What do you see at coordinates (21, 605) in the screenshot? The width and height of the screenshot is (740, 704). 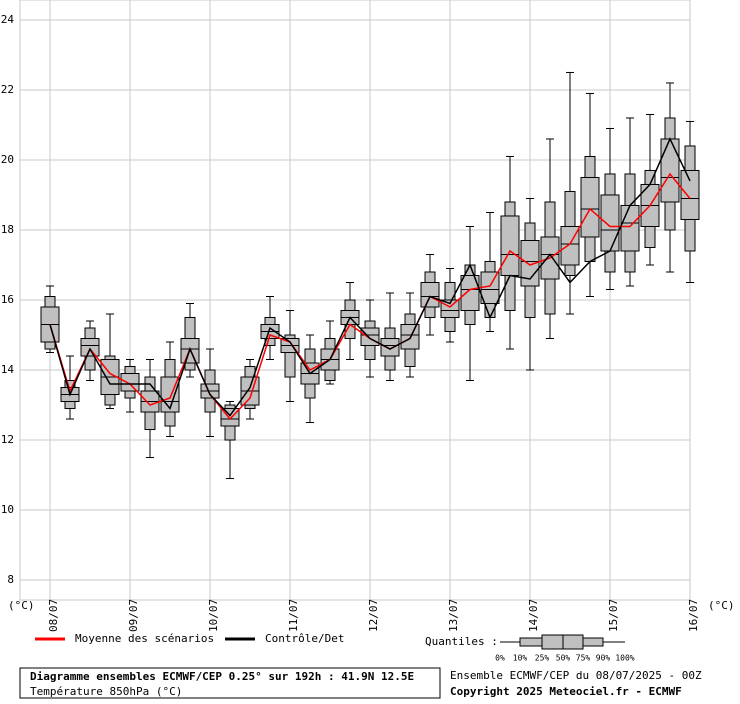 I see `y-axis-label: (°C)` at bounding box center [21, 605].